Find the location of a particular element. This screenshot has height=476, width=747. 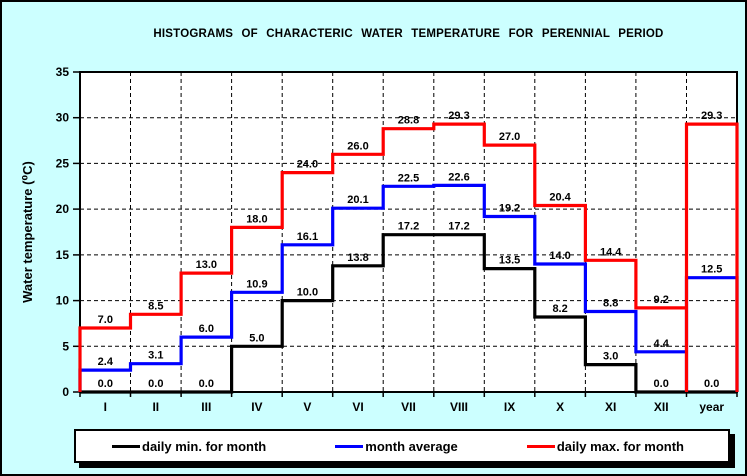

value-label: 8.8 is located at coordinates (610, 304).